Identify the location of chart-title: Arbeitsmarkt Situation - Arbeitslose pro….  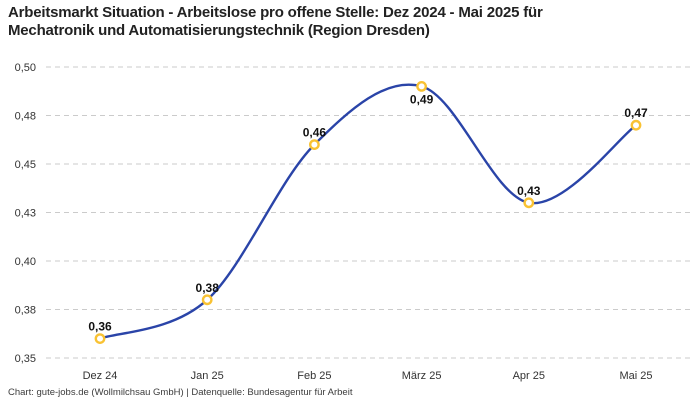
(275, 21).